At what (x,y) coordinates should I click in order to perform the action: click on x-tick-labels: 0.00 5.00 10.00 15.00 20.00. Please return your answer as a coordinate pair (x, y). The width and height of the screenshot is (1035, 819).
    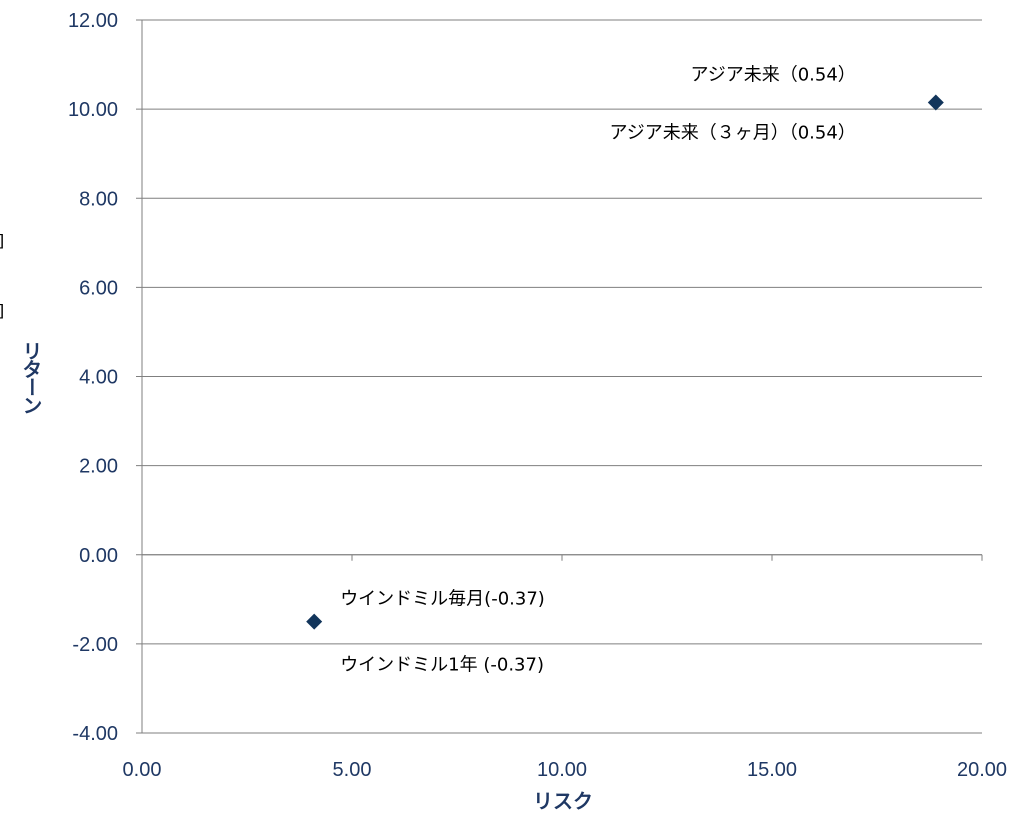
    Looking at the image, I should click on (565, 770).